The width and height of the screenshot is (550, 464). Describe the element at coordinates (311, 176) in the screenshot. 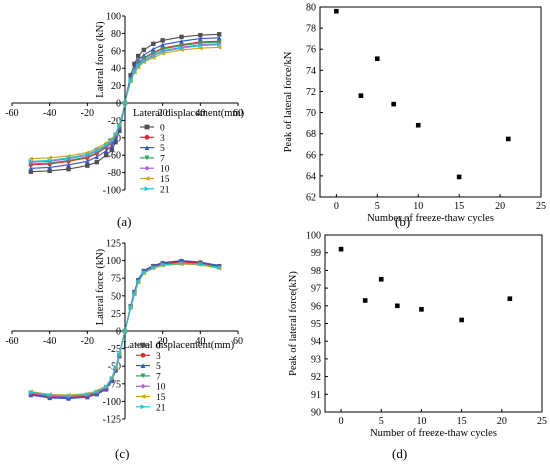

I see `y-tick-label: 64` at that location.